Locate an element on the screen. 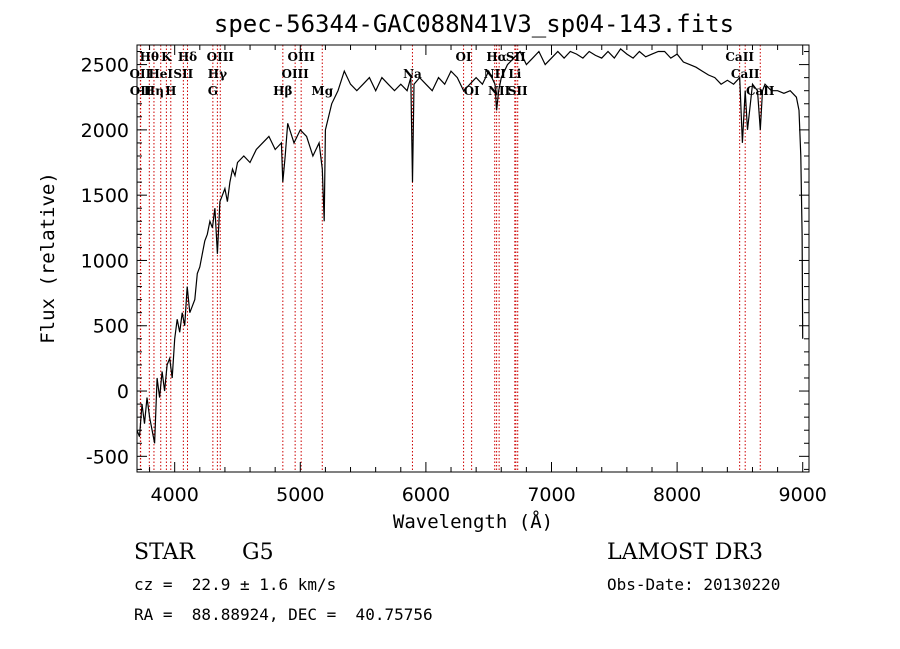 Image resolution: width=900 pixels, height=649 pixels. line-label-6: SII is located at coordinates (183, 74).